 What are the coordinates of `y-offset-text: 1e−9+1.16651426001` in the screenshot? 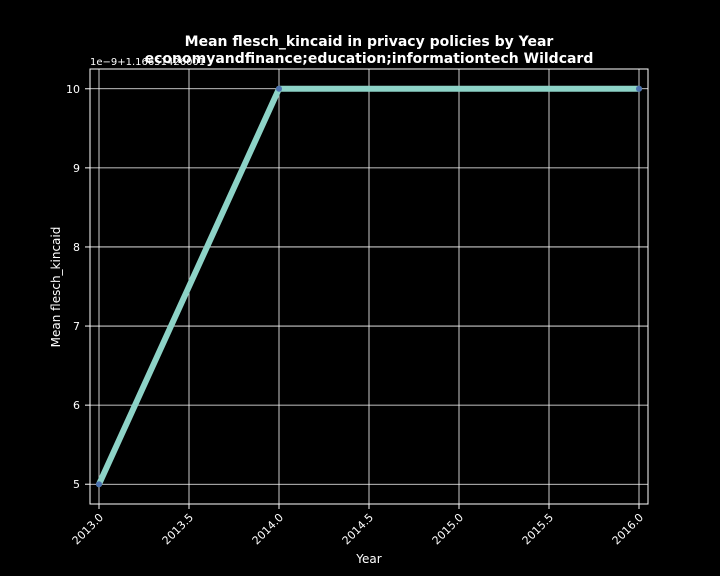 It's located at (147, 62).